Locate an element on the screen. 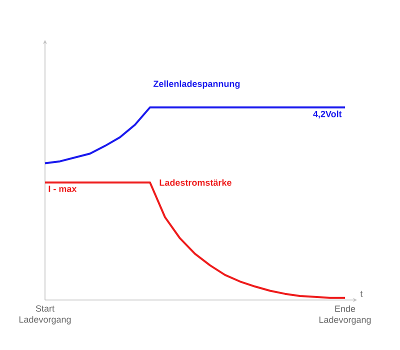 The width and height of the screenshot is (400, 350). x-tick-label: Start Ladevorgang is located at coordinates (45, 314).